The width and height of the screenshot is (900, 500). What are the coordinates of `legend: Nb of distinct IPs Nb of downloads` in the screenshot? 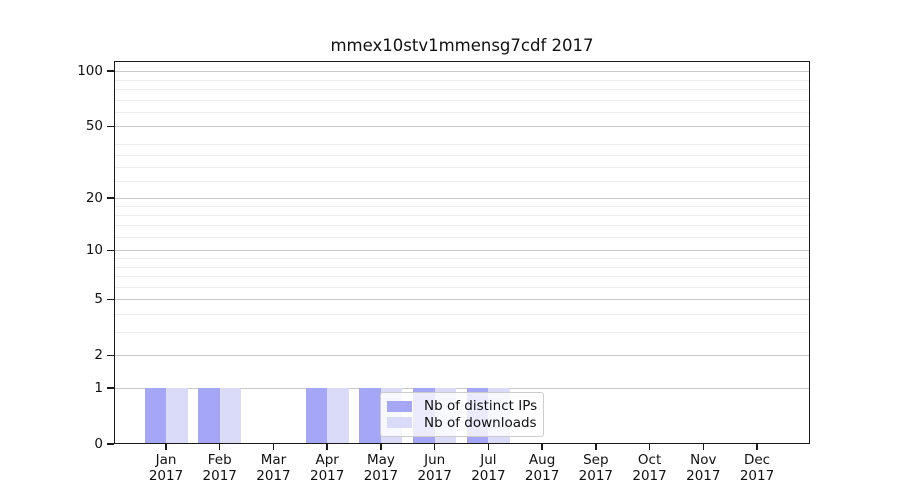 It's located at (462, 414).